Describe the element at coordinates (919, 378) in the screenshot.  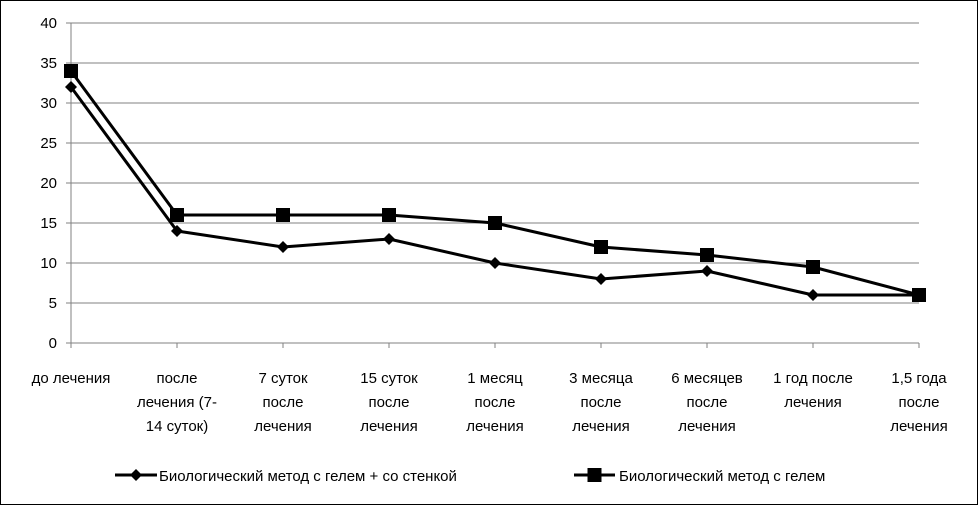
I see `x-tick-label: 1,5 года` at that location.